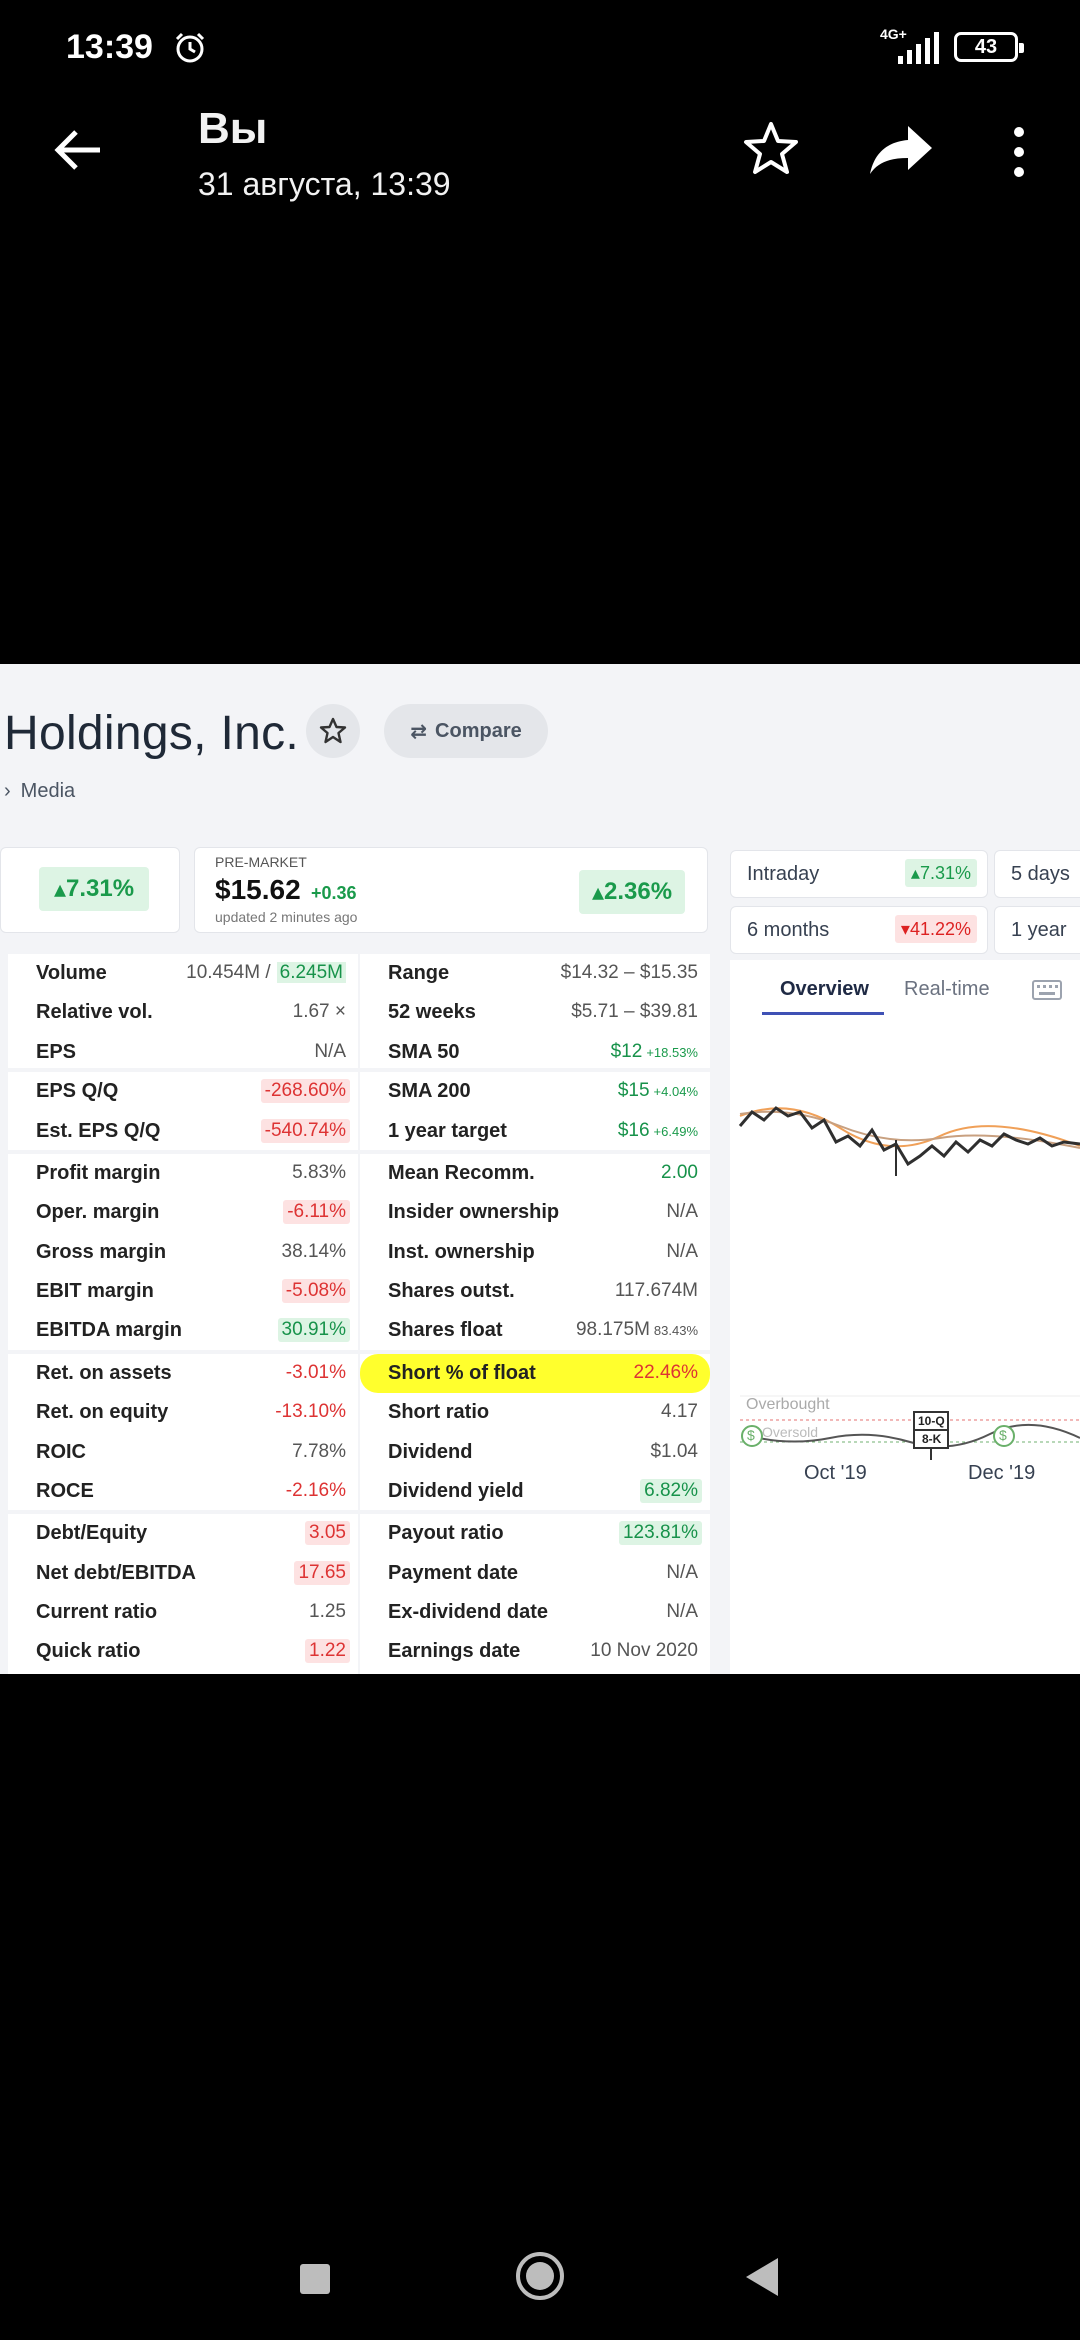 This screenshot has height=2340, width=1080. I want to click on day-change-card: ▴ 7.31%, so click(90, 890).